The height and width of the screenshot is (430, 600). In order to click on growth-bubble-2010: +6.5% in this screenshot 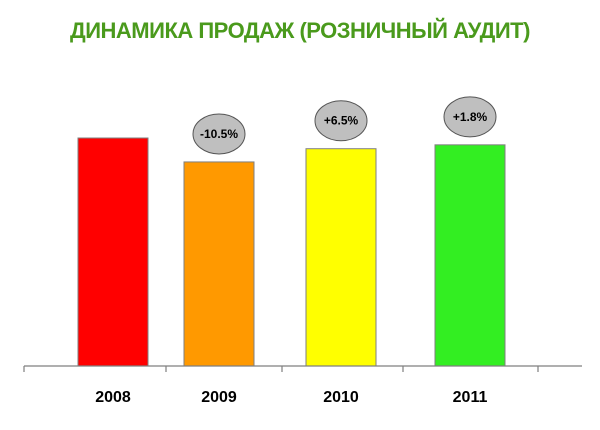, I will do `click(341, 121)`.